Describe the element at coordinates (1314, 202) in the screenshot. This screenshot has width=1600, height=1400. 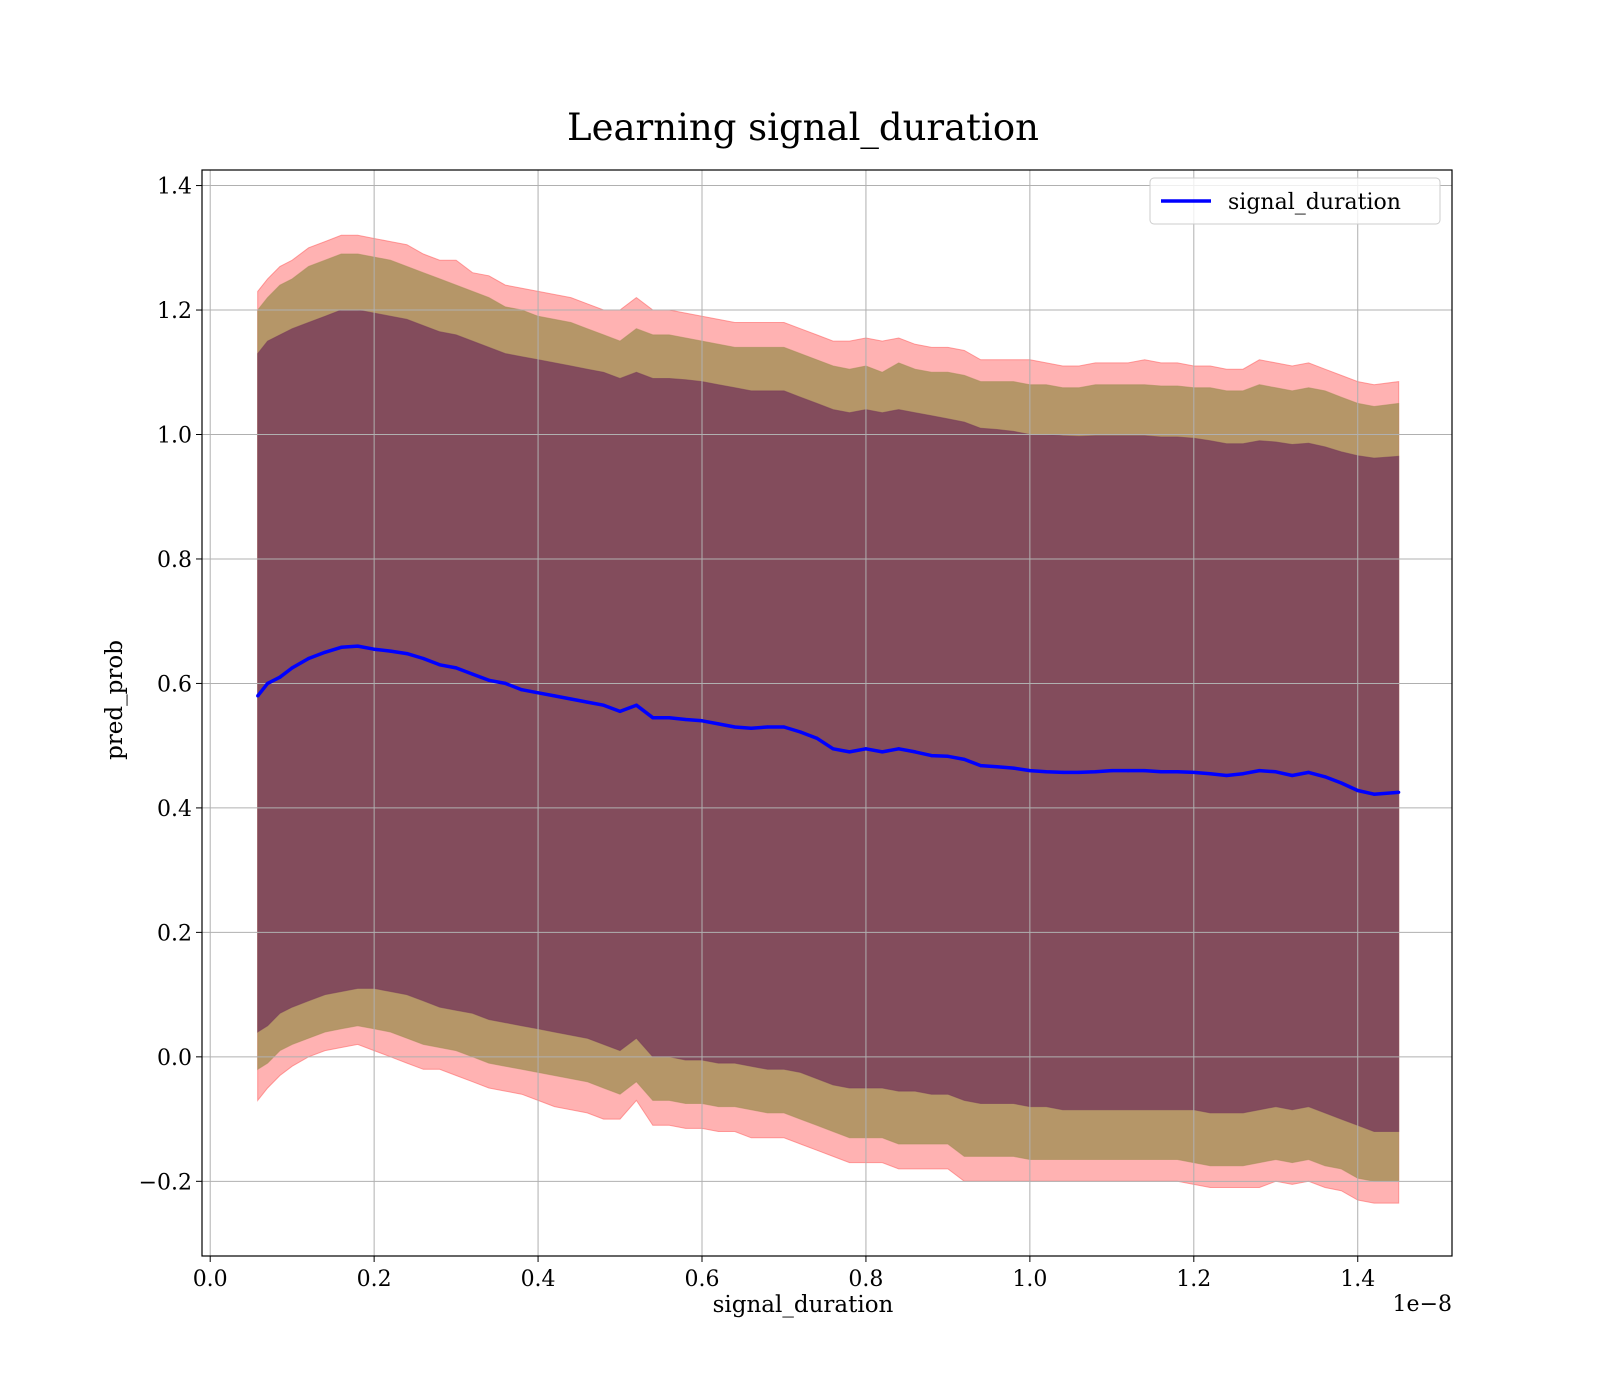
I see `legend-label: signal_duration` at that location.